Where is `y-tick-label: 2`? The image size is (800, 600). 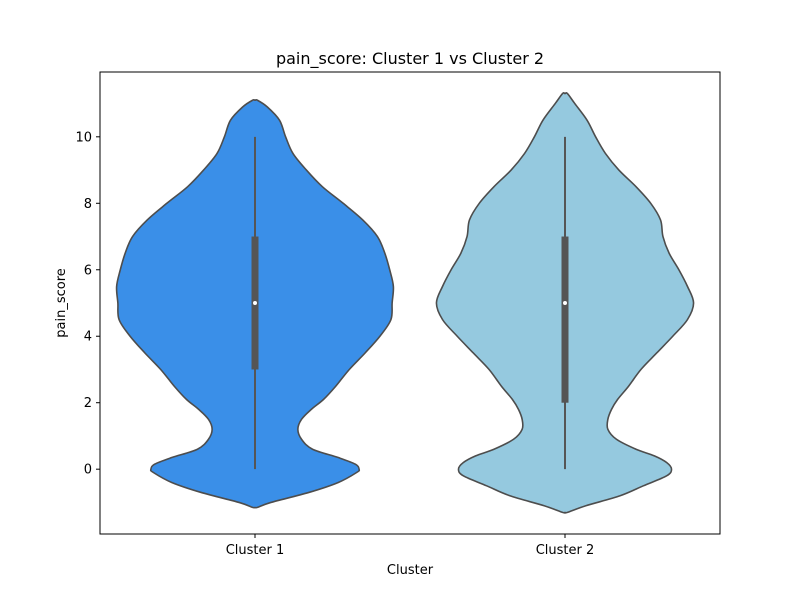
y-tick-label: 2 is located at coordinates (88, 403).